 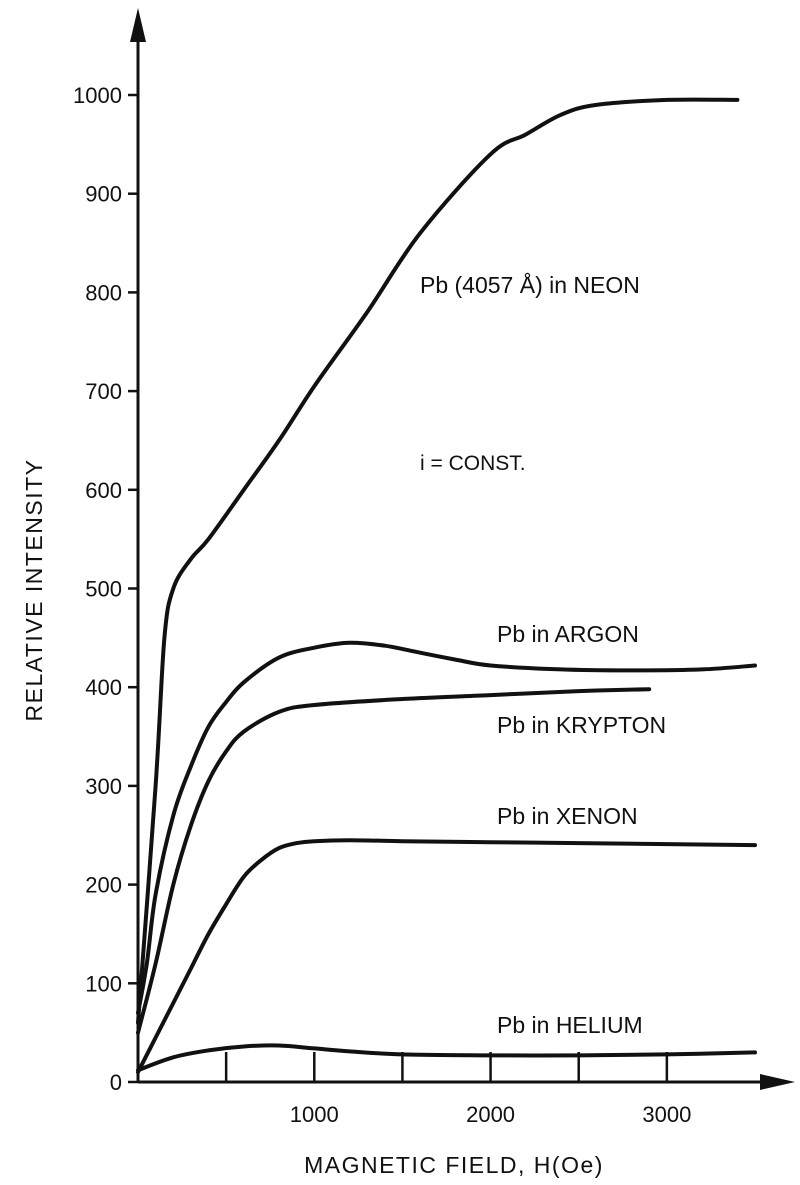 What do you see at coordinates (581, 725) in the screenshot?
I see `series-label-krypton: Pb in KRYPTON` at bounding box center [581, 725].